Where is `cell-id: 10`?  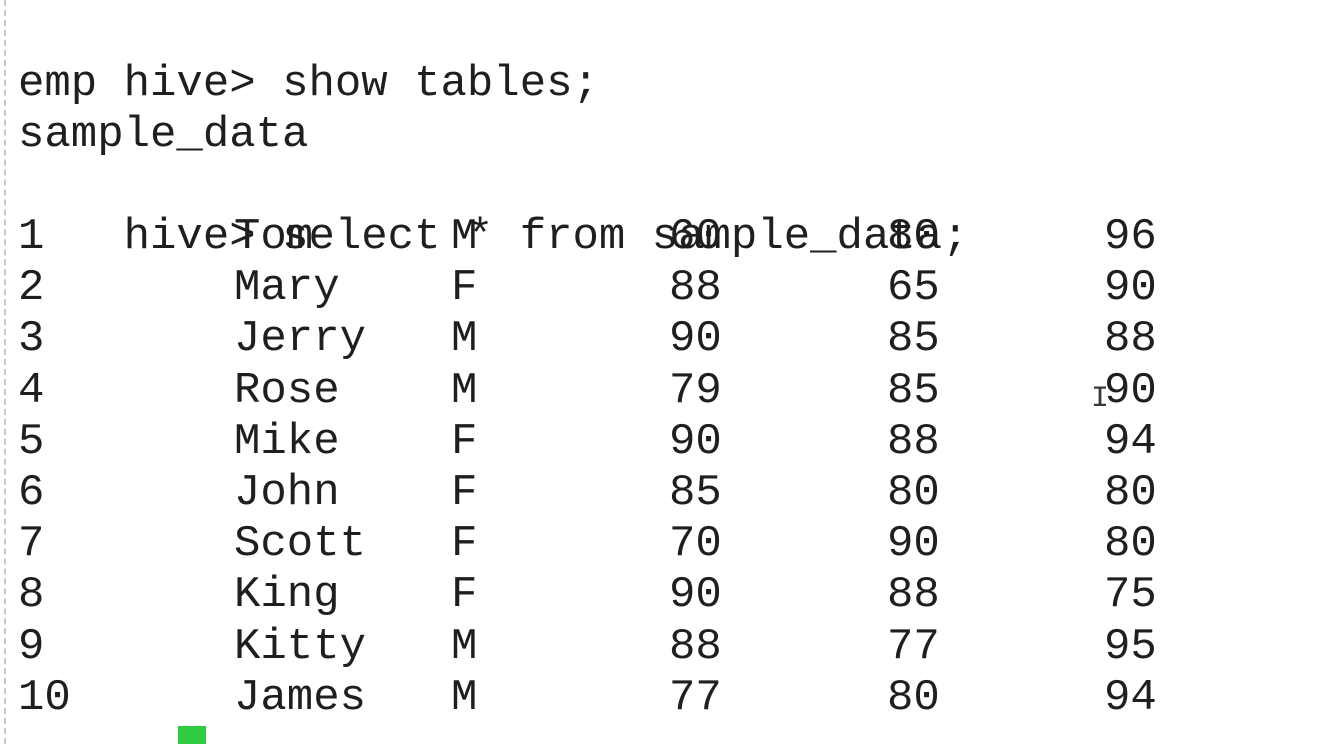 cell-id: 10 is located at coordinates (44, 697).